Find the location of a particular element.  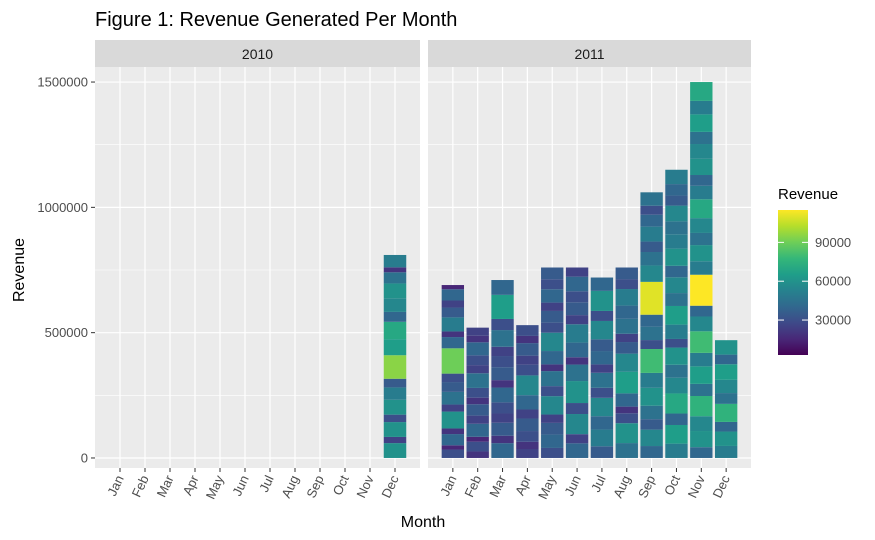

legend-ticks: 30000 60000 90000 is located at coordinates (814, 281).